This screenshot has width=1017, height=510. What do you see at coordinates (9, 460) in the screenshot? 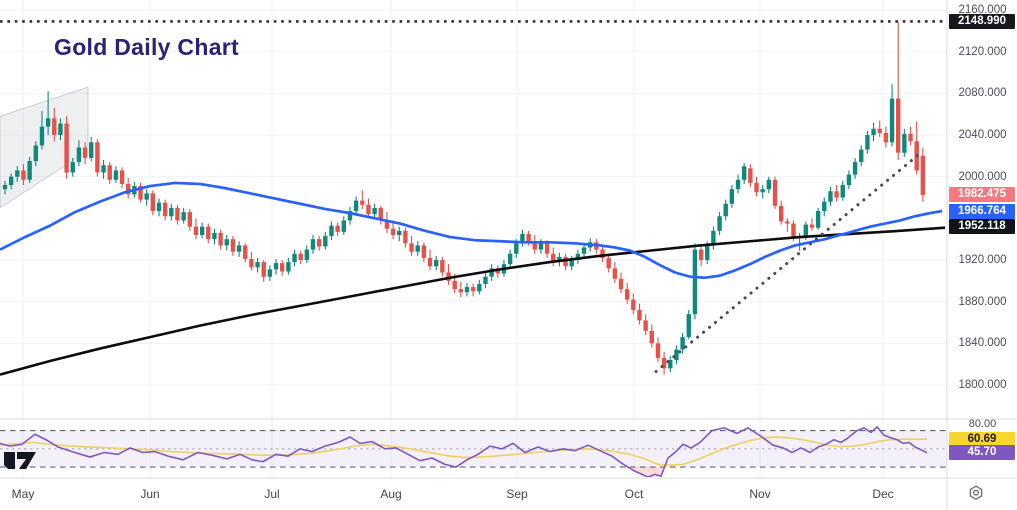
I see `tradingview-logo-bar` at bounding box center [9, 460].